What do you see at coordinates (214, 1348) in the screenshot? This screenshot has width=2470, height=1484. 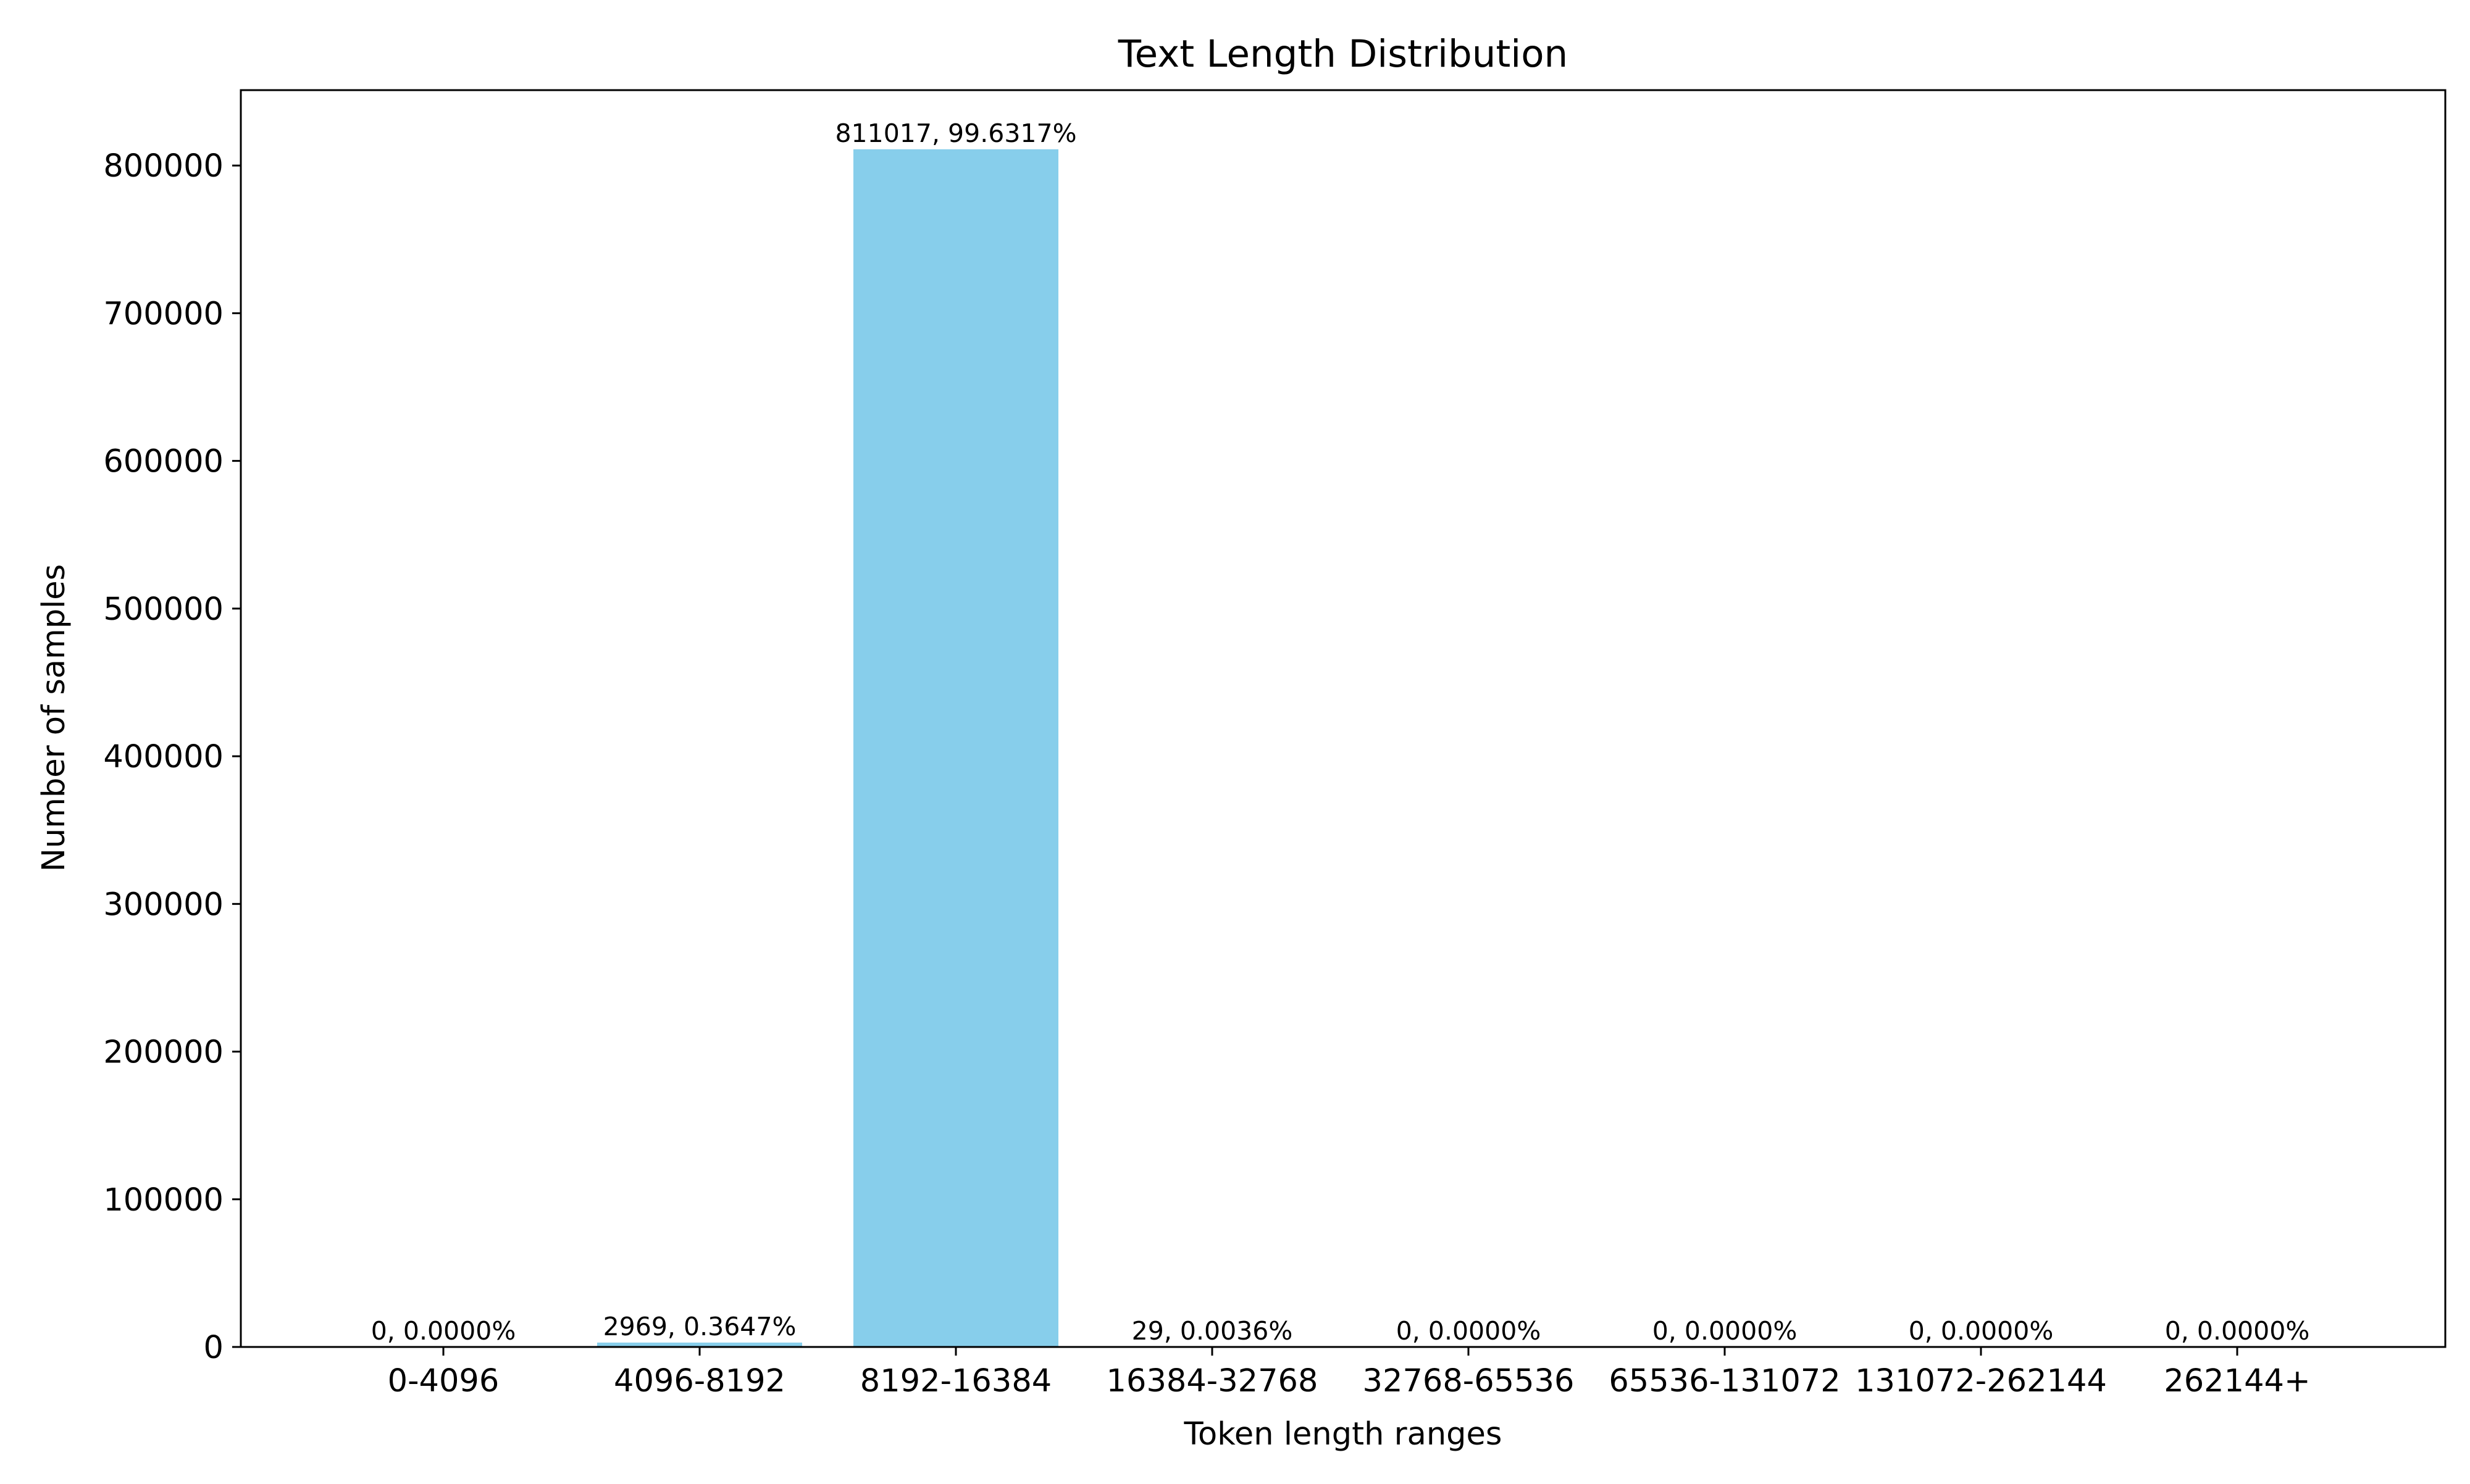 I see `y-tick-label: 0` at bounding box center [214, 1348].